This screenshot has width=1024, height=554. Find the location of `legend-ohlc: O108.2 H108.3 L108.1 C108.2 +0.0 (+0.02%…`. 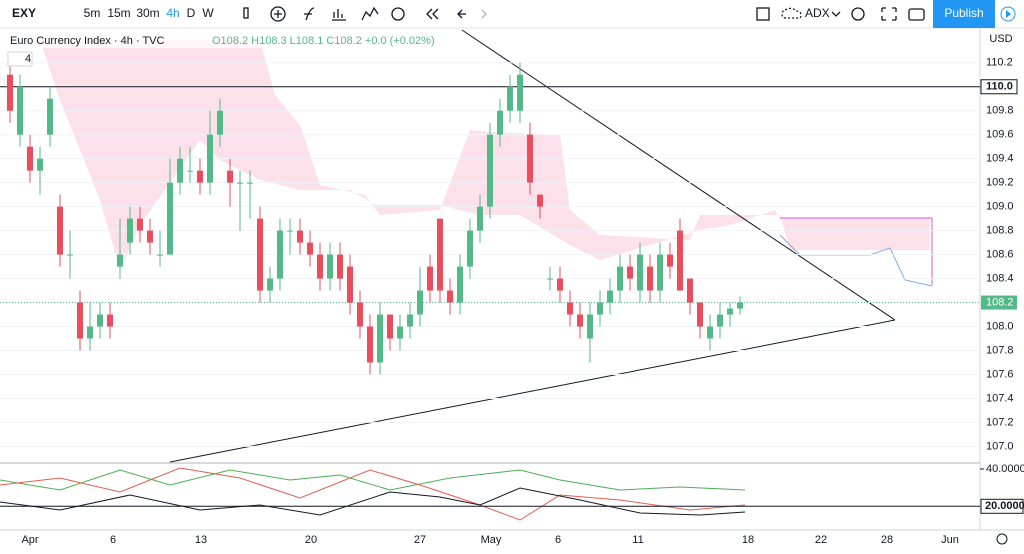

legend-ohlc: O108.2 H108.3 L108.1 C108.2 +0.0 (+0.02%… is located at coordinates (323, 41).